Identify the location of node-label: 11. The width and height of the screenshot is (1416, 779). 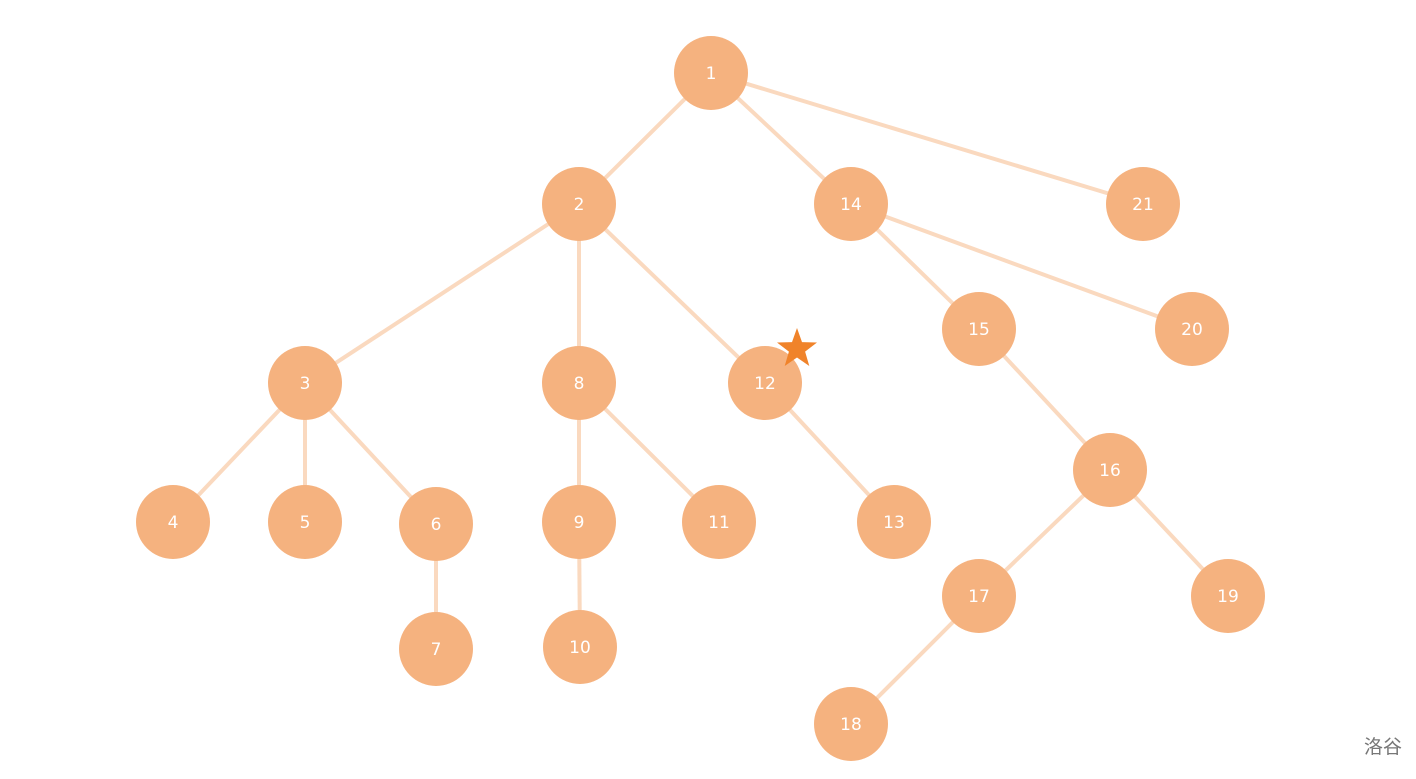
(719, 523).